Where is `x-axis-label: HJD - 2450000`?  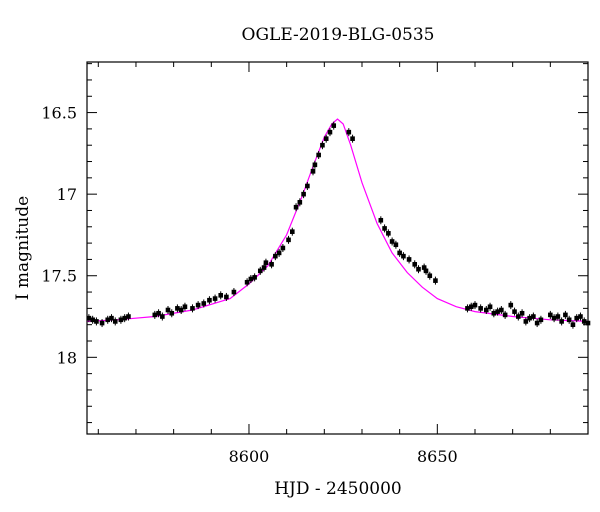 x-axis-label: HJD - 2450000 is located at coordinates (338, 489).